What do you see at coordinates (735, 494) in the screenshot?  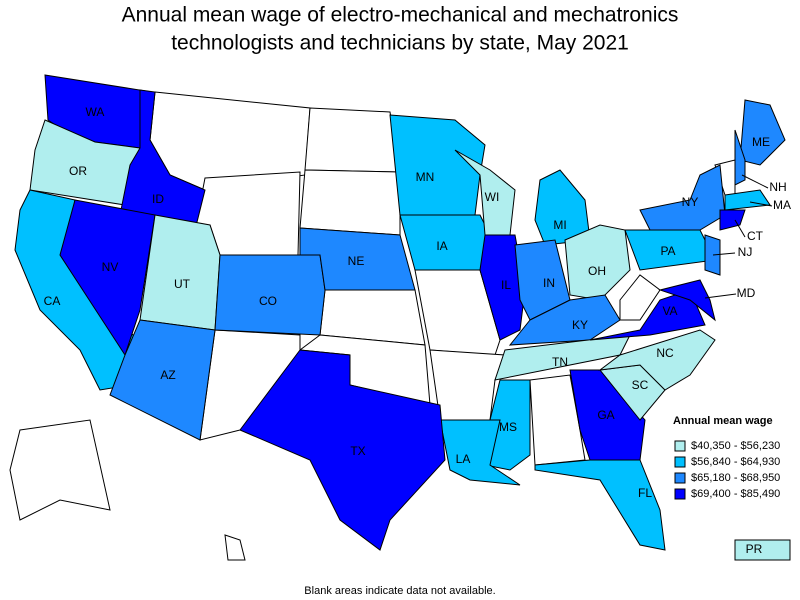 I see `legend-label: $69,400 - $85,490` at bounding box center [735, 494].